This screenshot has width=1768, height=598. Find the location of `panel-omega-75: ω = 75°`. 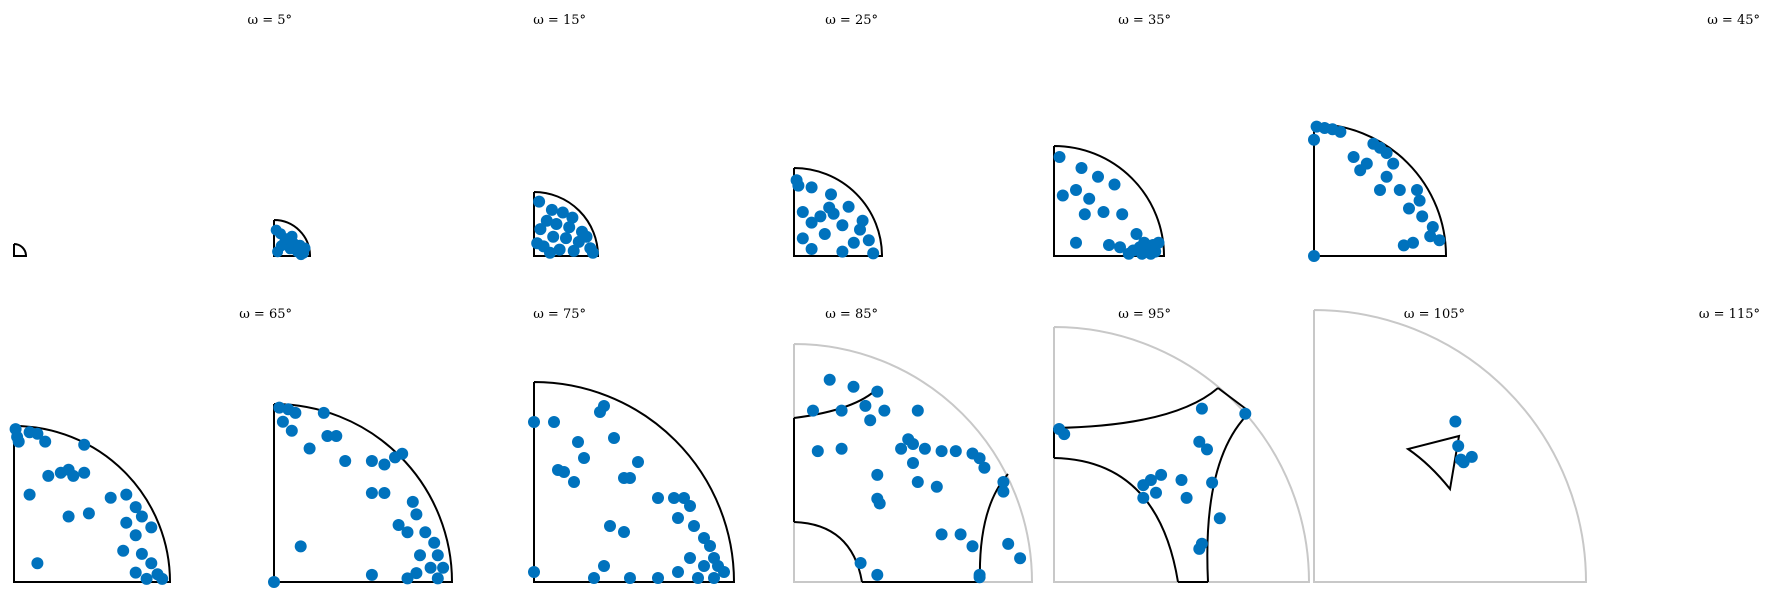

panel-omega-75: ω = 75° is located at coordinates (427, 447).